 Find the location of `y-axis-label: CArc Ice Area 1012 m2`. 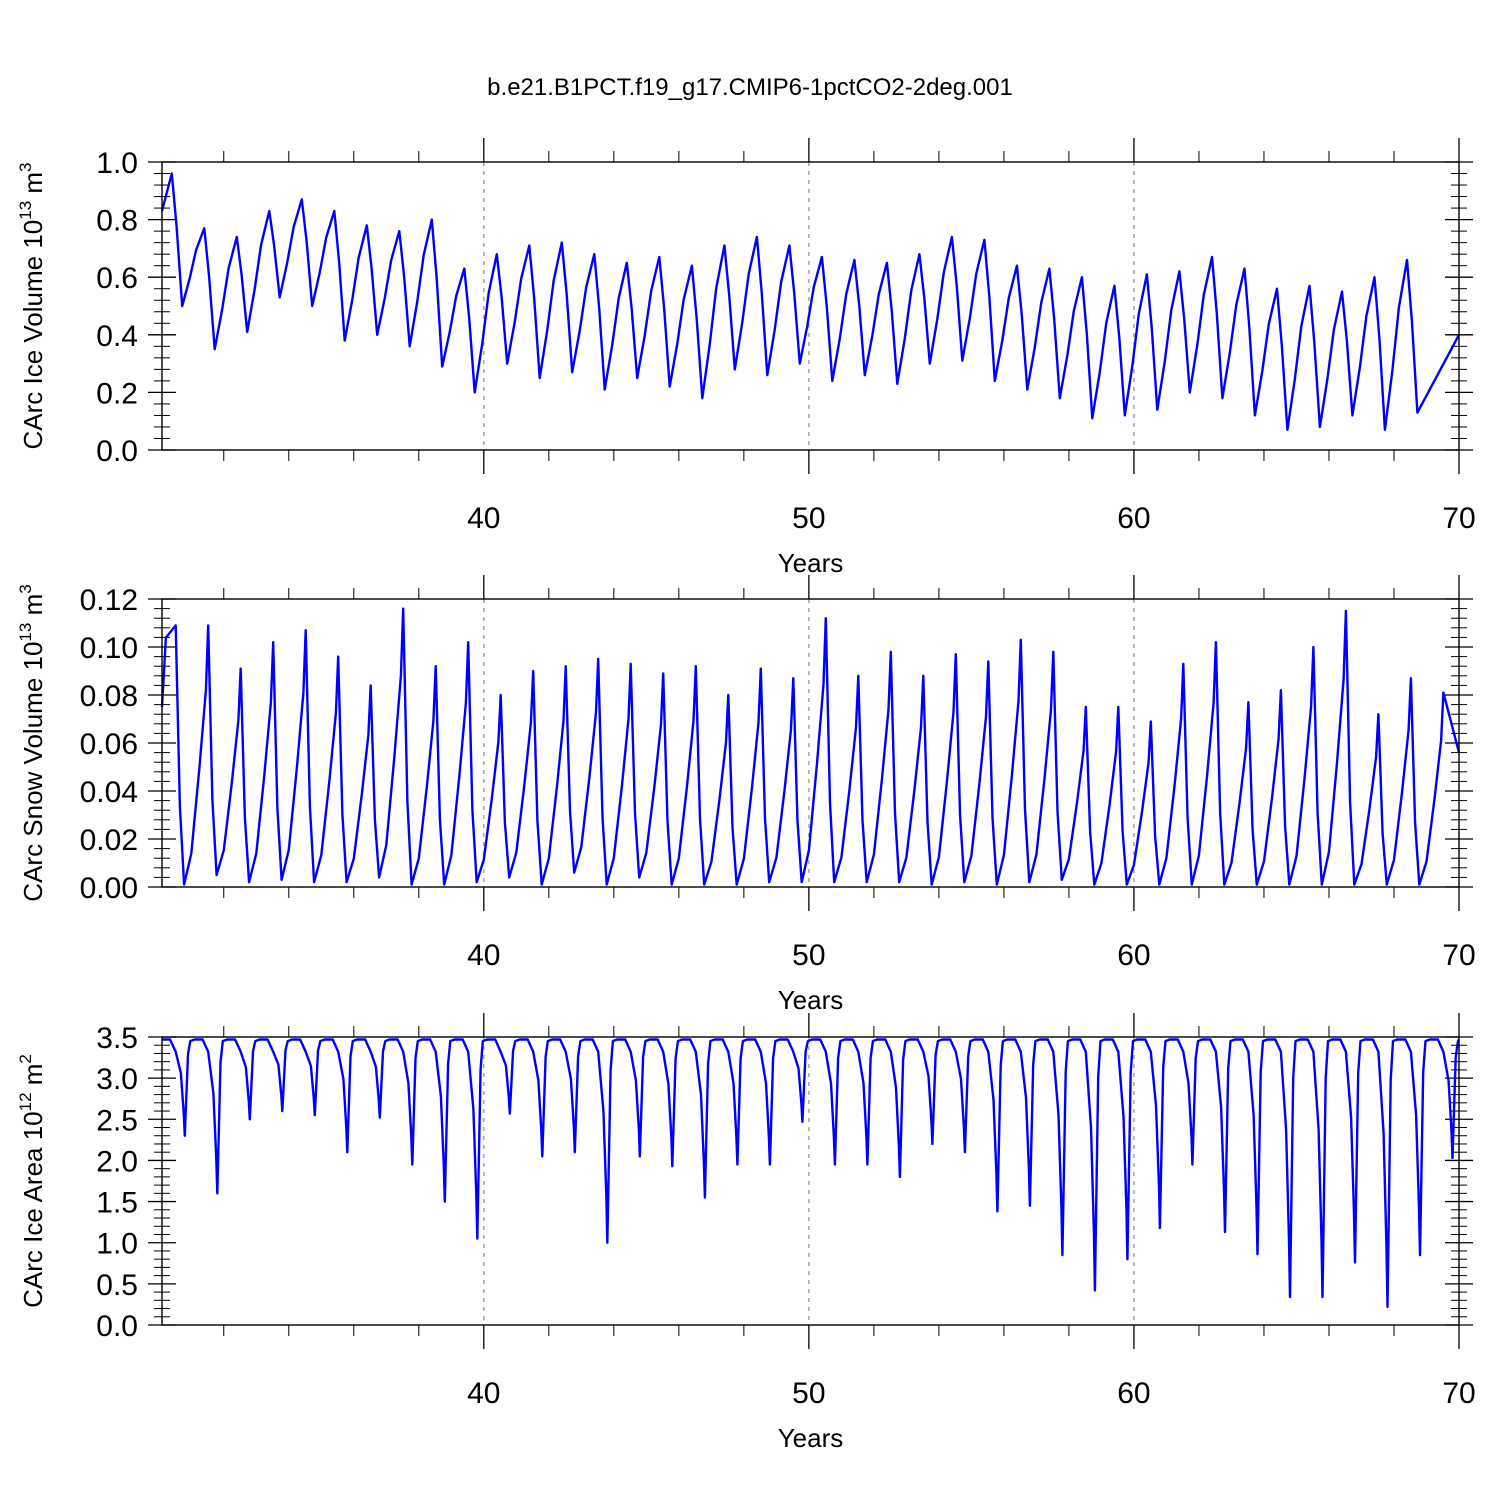

y-axis-label: CArc Ice Area 1012 m2 is located at coordinates (32, 1181).